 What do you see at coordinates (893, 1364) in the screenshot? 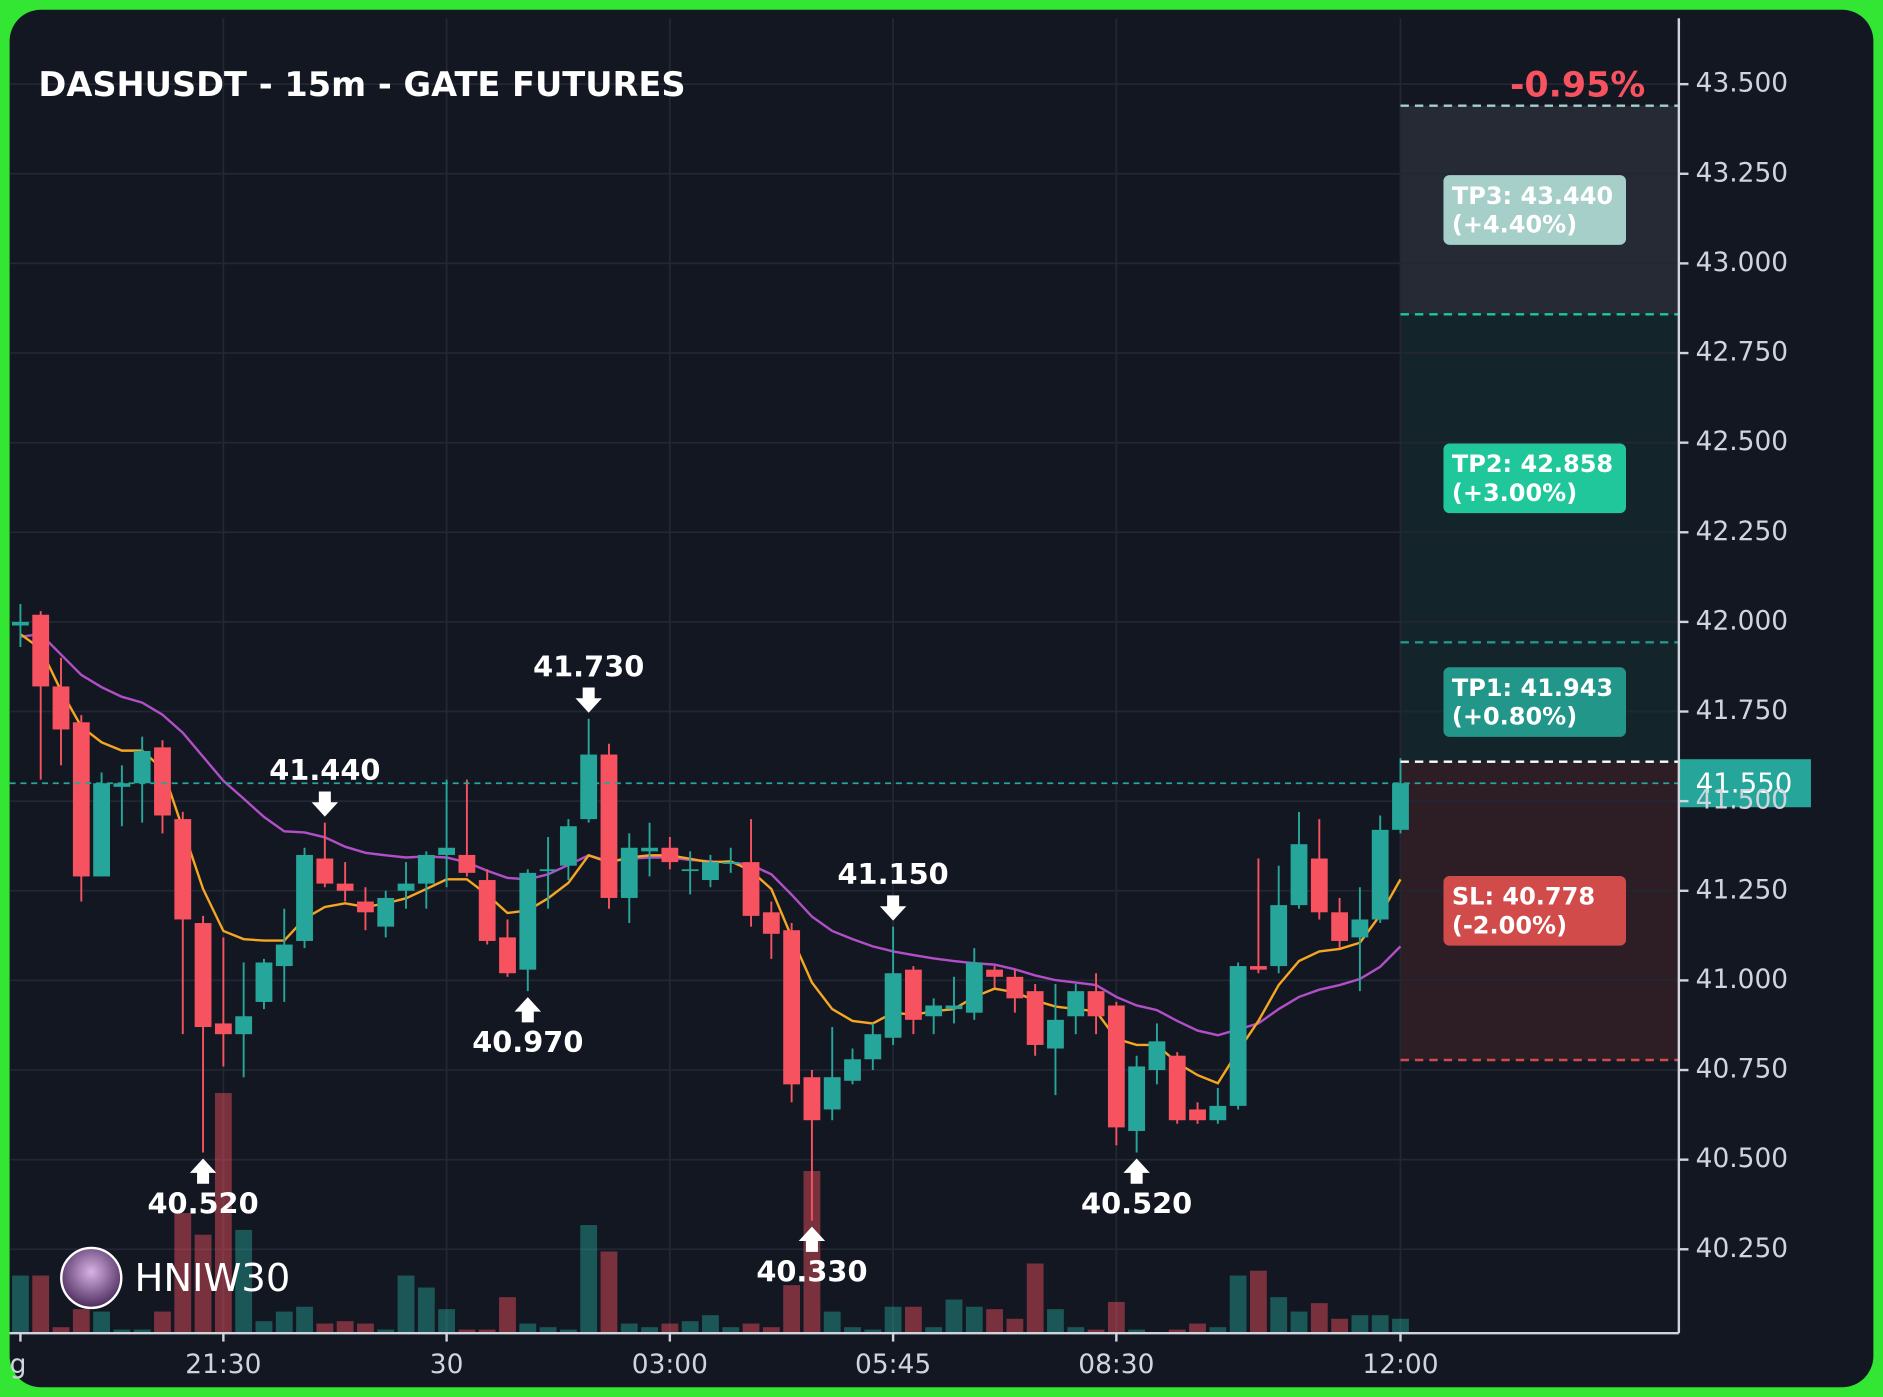
I see `x-tick-label: 05:45` at bounding box center [893, 1364].